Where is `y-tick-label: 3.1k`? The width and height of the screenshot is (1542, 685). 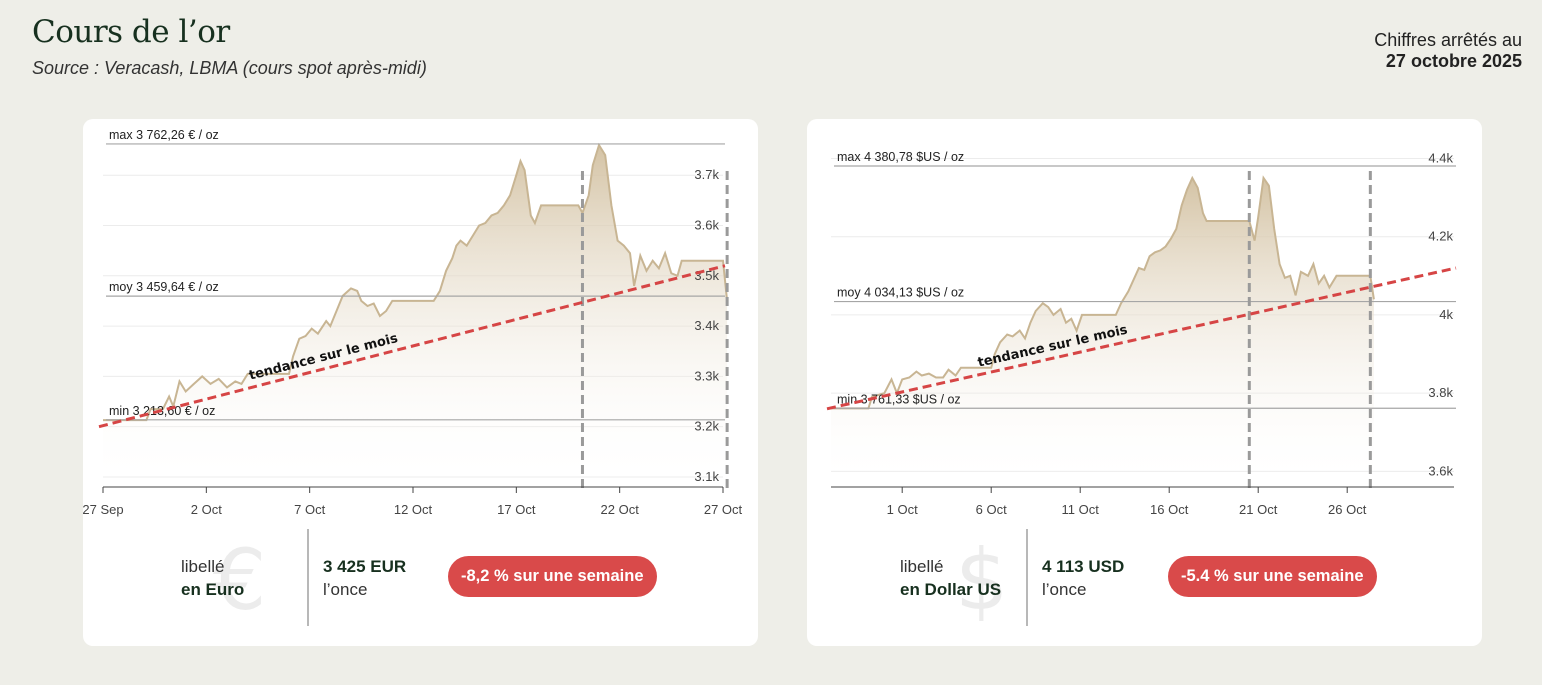
y-tick-label: 3.1k is located at coordinates (706, 476).